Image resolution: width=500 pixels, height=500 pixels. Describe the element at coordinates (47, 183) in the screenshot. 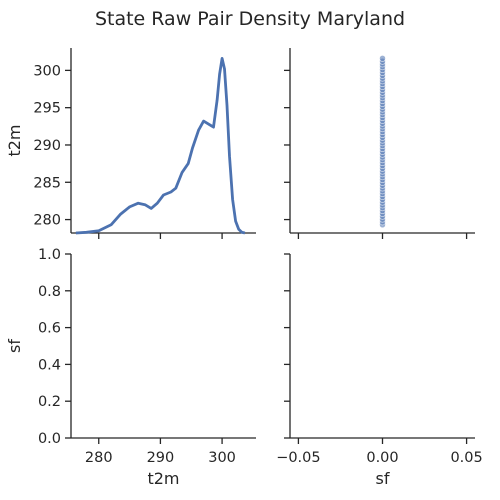

I see `y-tick-label: 285` at that location.